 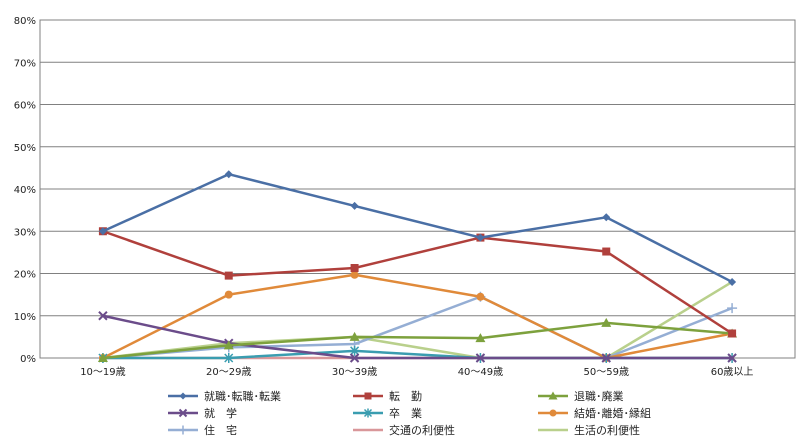 What do you see at coordinates (202, 413) in the screenshot?
I see `legend-item: 就 学` at bounding box center [202, 413].